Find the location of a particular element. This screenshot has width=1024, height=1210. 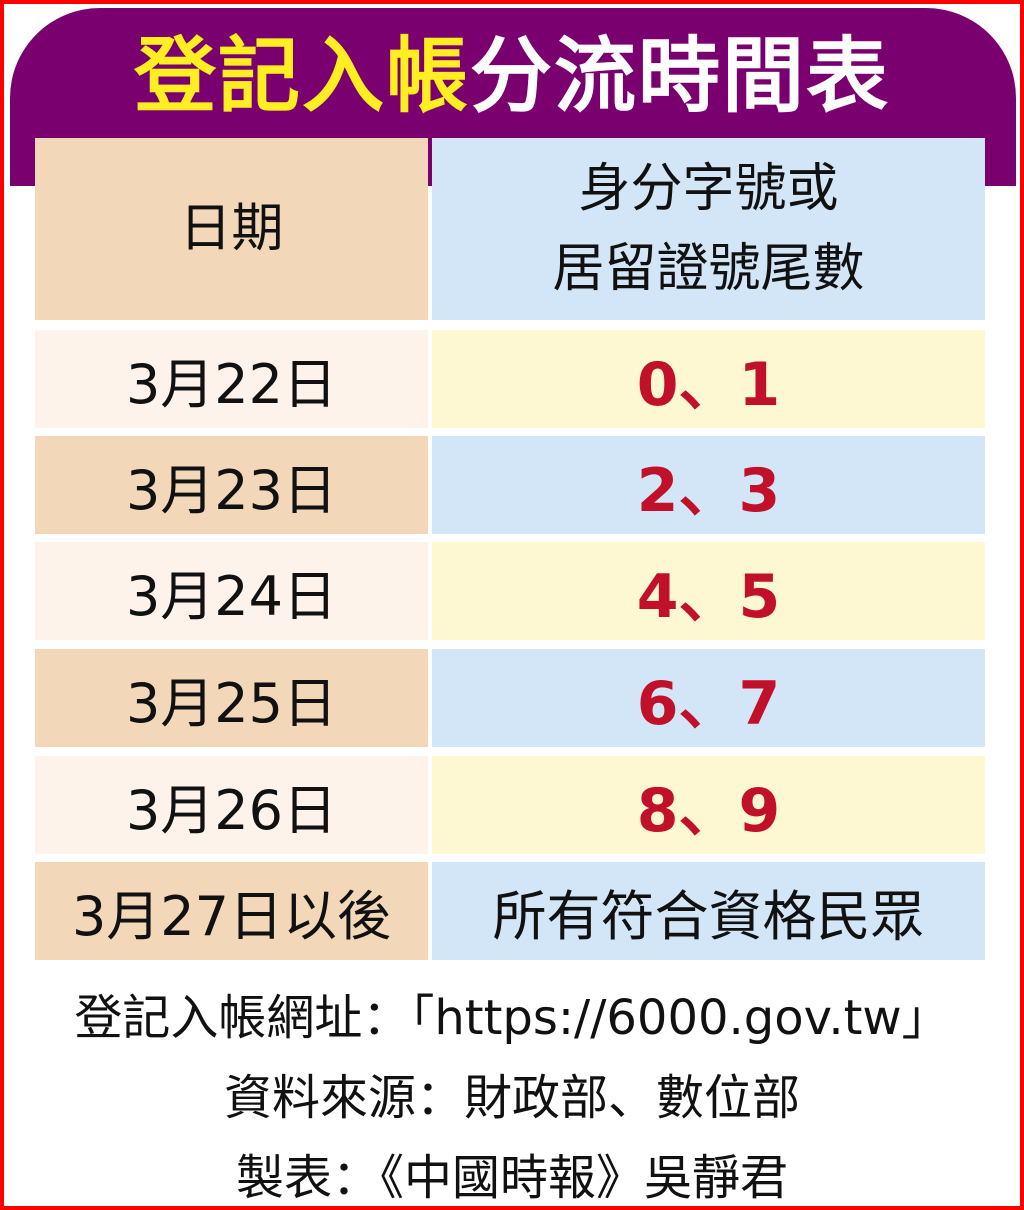

url-line: 登記入帳網址：「https://6000.gov.tw」 is located at coordinates (512, 1018).